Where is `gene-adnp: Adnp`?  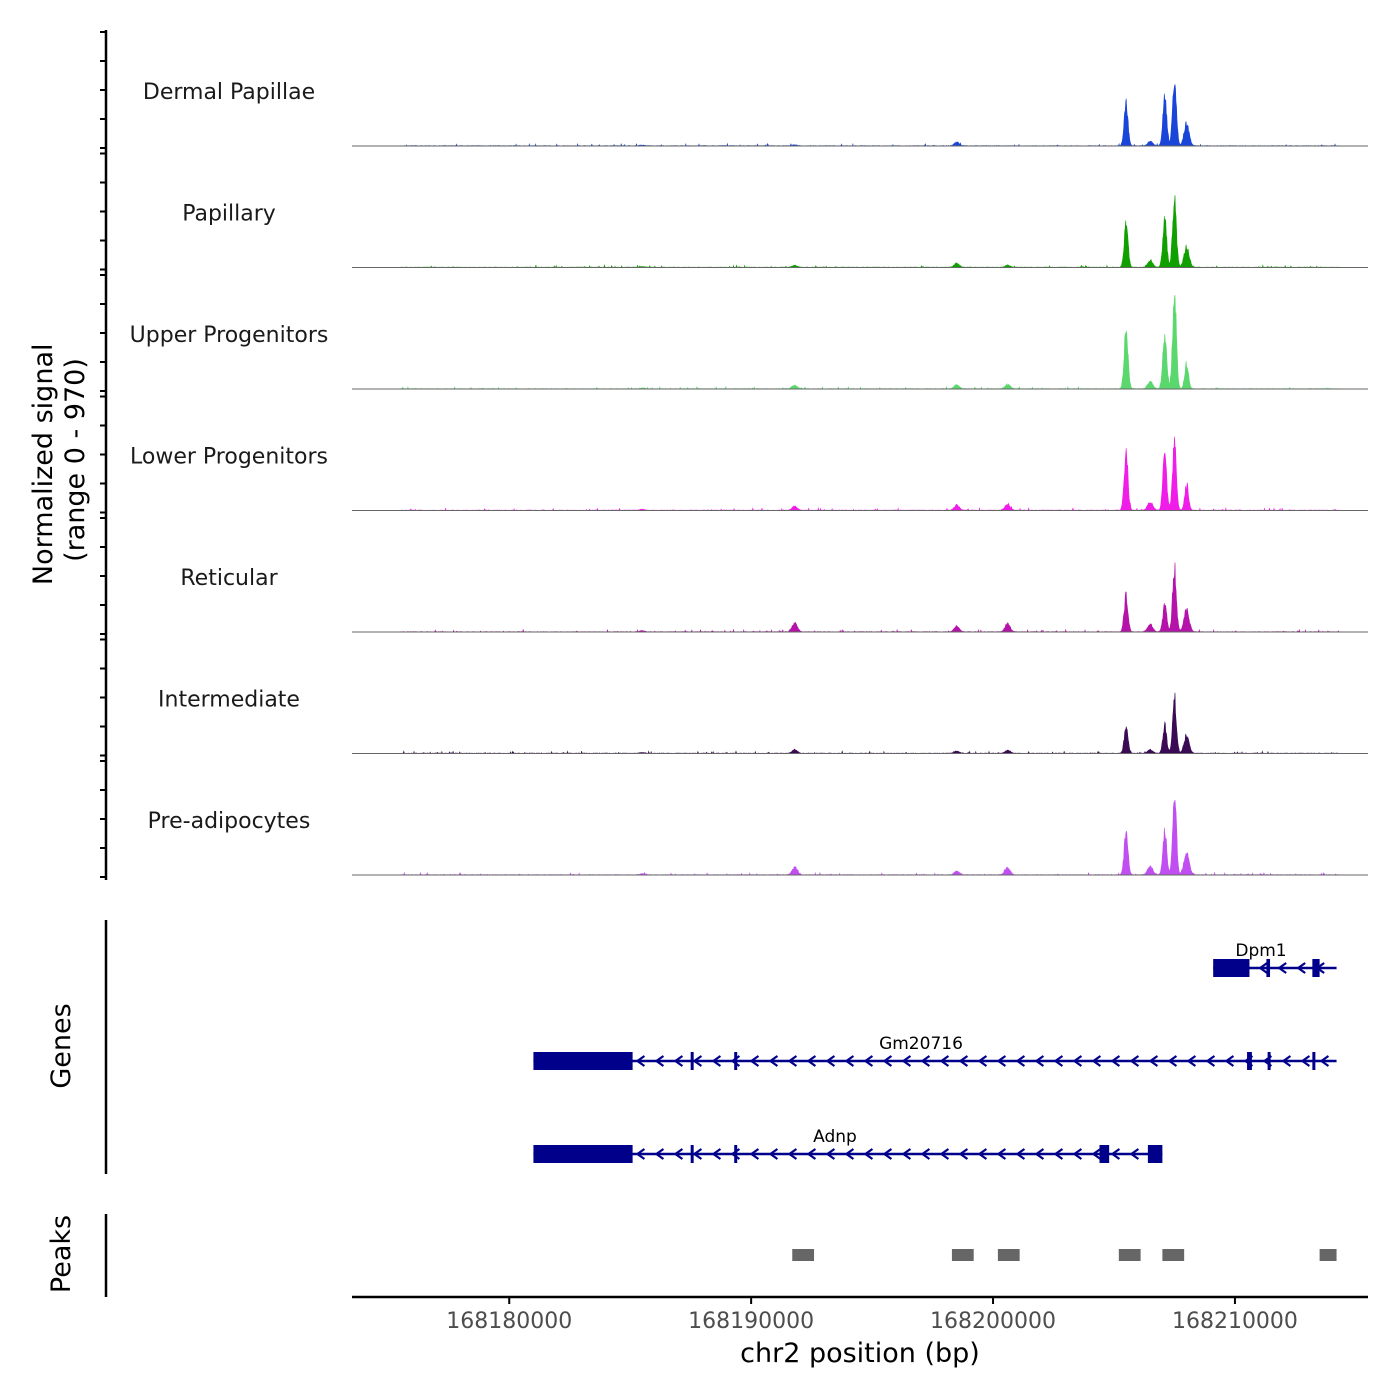 gene-adnp: Adnp is located at coordinates (848, 1145).